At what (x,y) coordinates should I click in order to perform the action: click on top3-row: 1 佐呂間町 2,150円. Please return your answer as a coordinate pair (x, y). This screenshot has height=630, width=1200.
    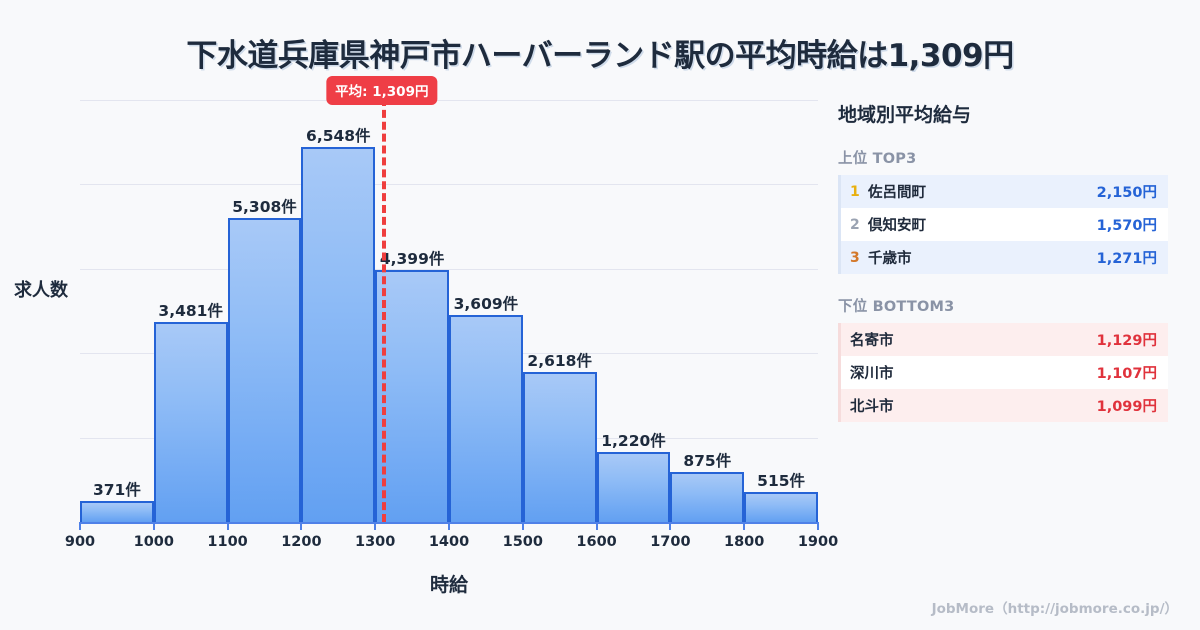
    Looking at the image, I should click on (1004, 191).